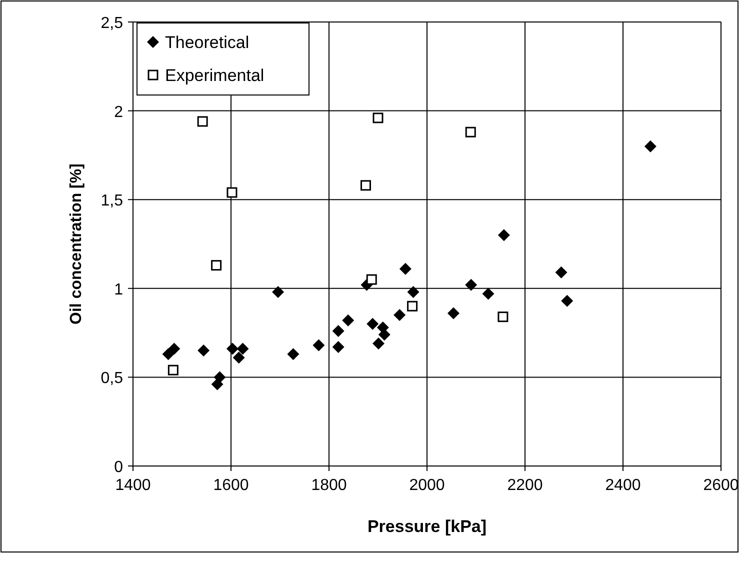  Describe the element at coordinates (721, 485) in the screenshot. I see `x-tick-label: 2600` at that location.